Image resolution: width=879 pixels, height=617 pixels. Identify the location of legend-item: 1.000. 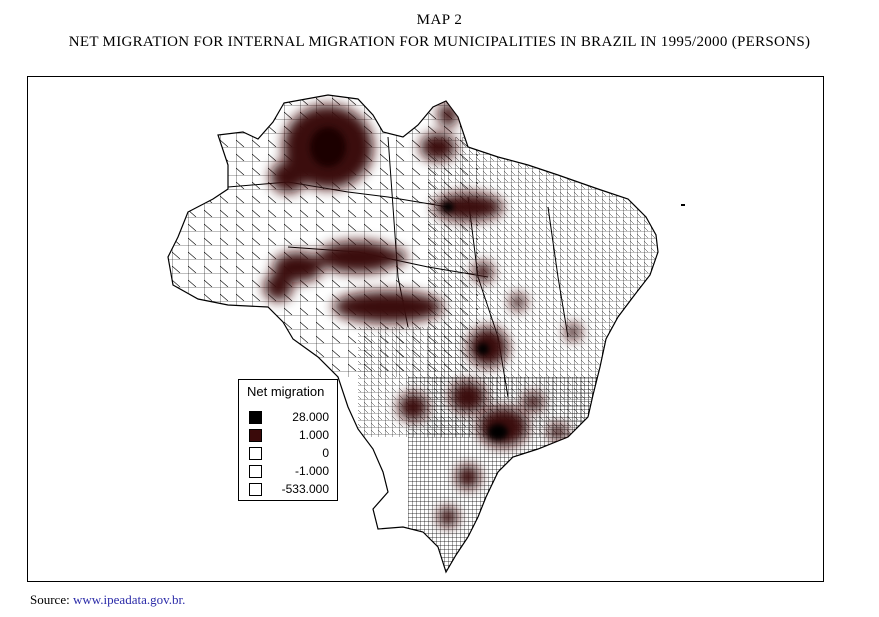
(291, 436).